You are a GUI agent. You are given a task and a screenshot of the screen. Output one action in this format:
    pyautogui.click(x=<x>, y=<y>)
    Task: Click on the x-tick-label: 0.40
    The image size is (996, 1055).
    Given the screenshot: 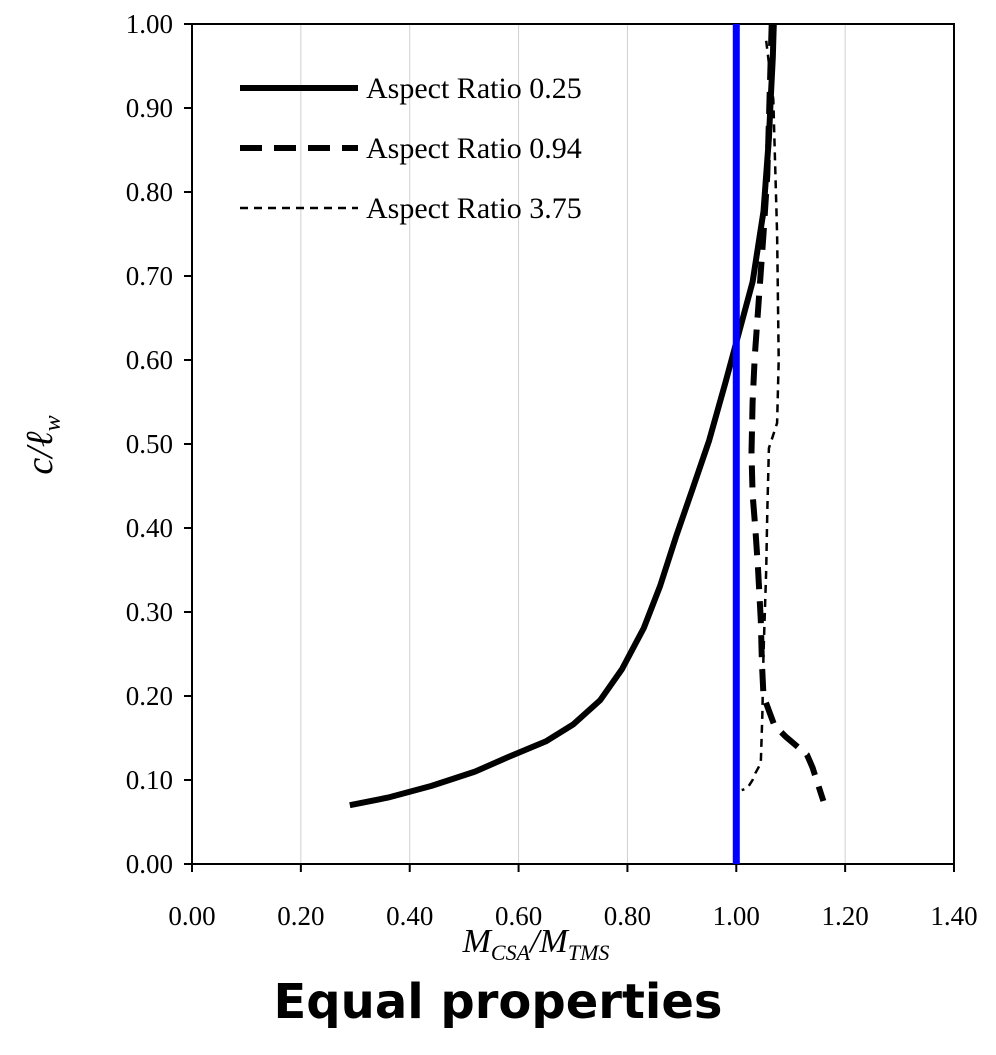 What is the action you would take?
    pyautogui.click(x=409, y=916)
    